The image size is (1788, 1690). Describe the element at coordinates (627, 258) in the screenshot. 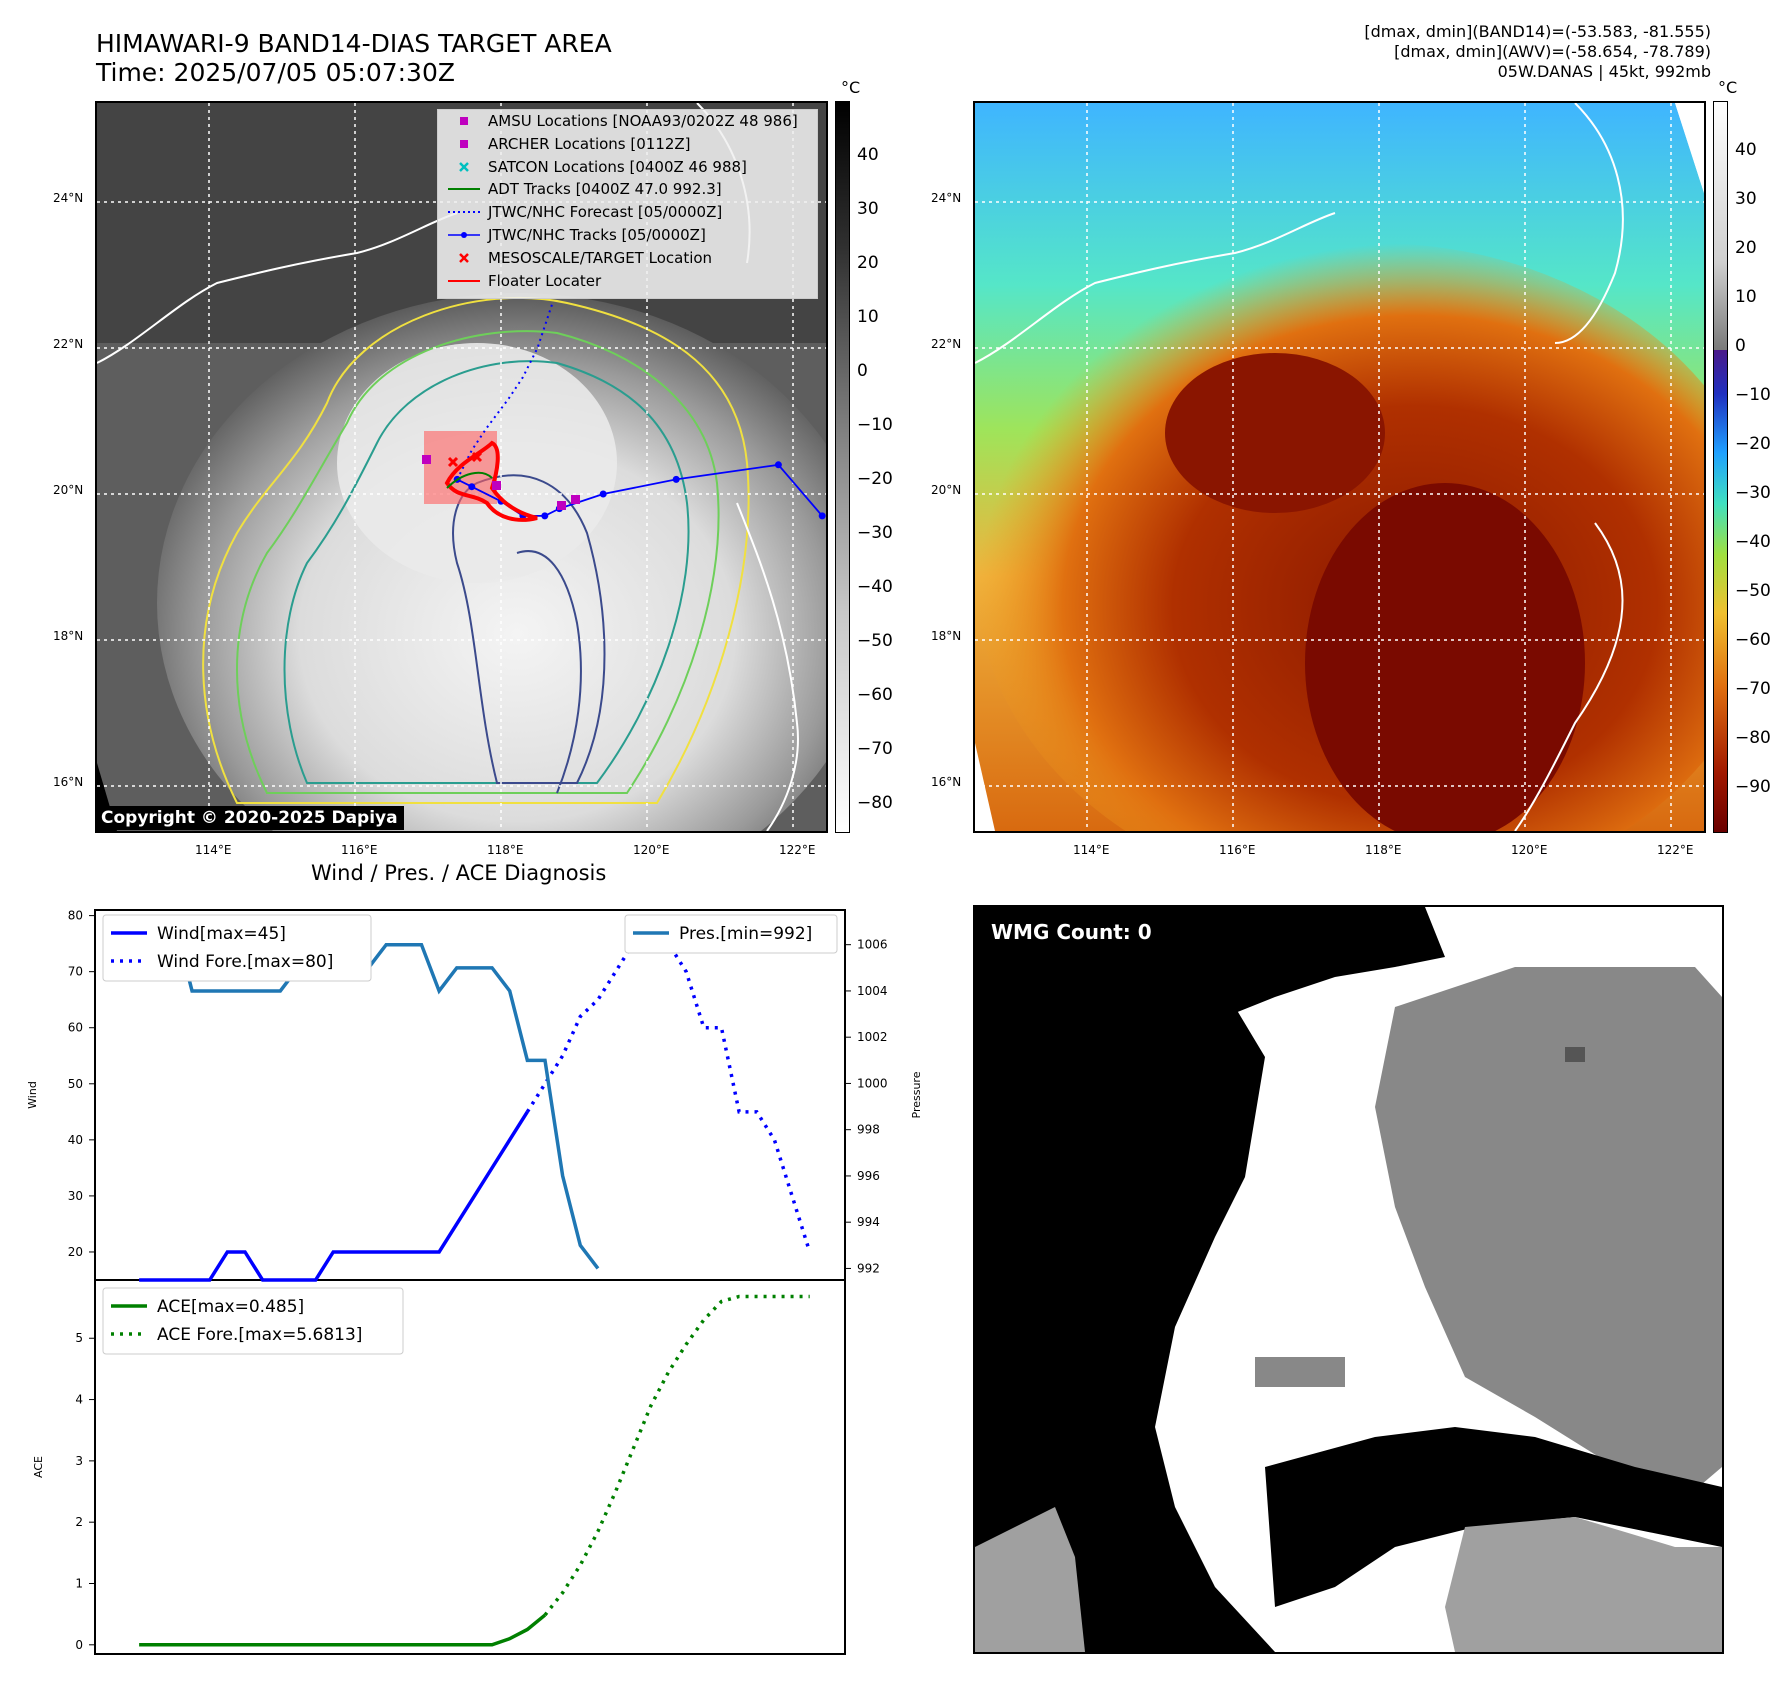

I see `legend-entry: MESOSCALE/TARGET Location` at that location.